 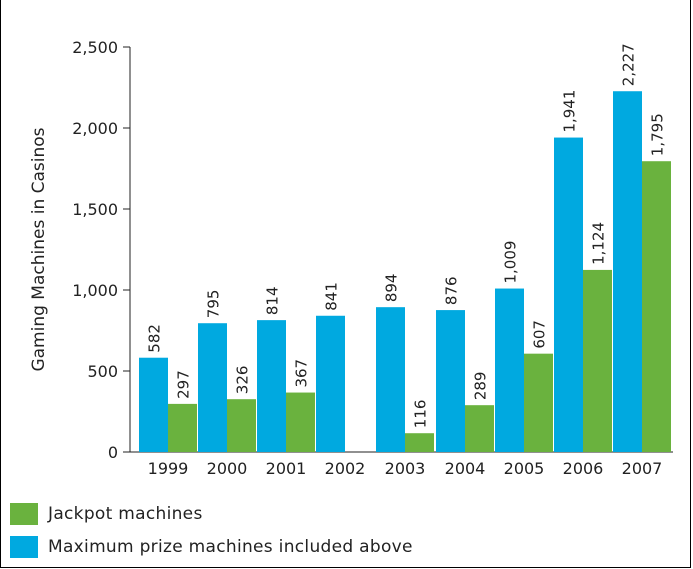 What do you see at coordinates (155, 338) in the screenshot?
I see `data-label-maximum-prize: 582` at bounding box center [155, 338].